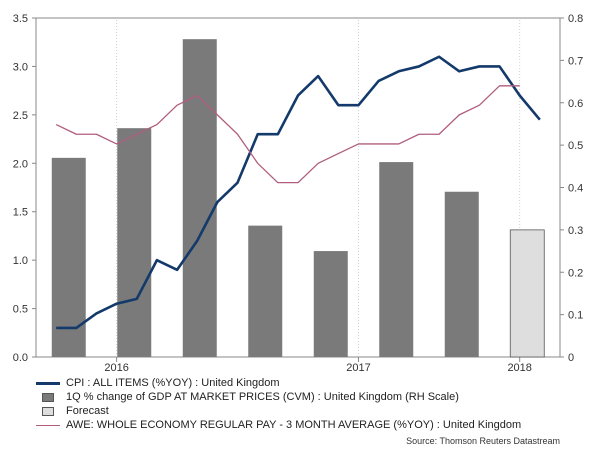 This screenshot has width=600, height=450. What do you see at coordinates (575, 189) in the screenshot?
I see `y-right-tick-label: 0.4` at bounding box center [575, 189].